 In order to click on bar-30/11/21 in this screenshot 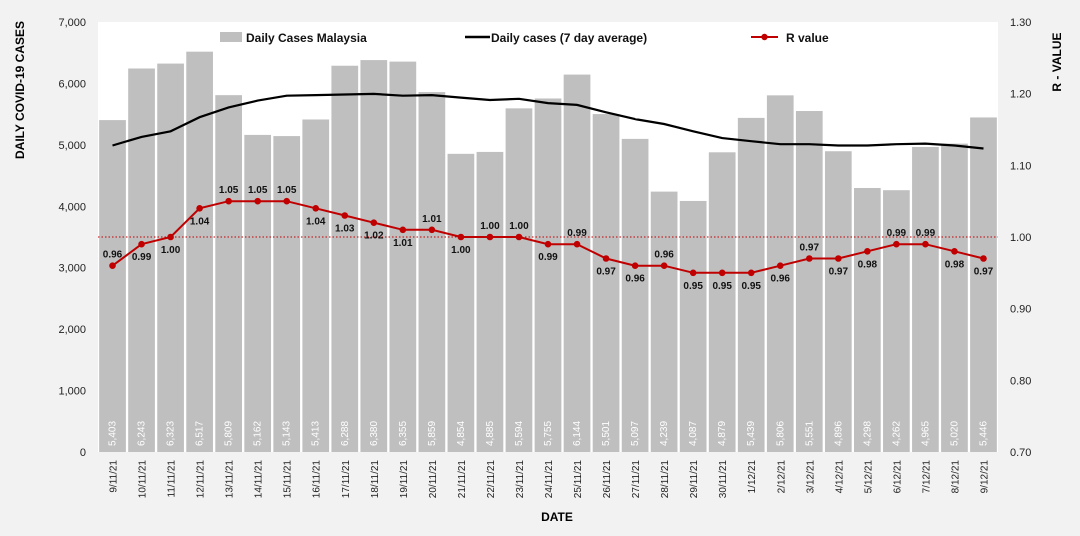, I will do `click(722, 302)`.